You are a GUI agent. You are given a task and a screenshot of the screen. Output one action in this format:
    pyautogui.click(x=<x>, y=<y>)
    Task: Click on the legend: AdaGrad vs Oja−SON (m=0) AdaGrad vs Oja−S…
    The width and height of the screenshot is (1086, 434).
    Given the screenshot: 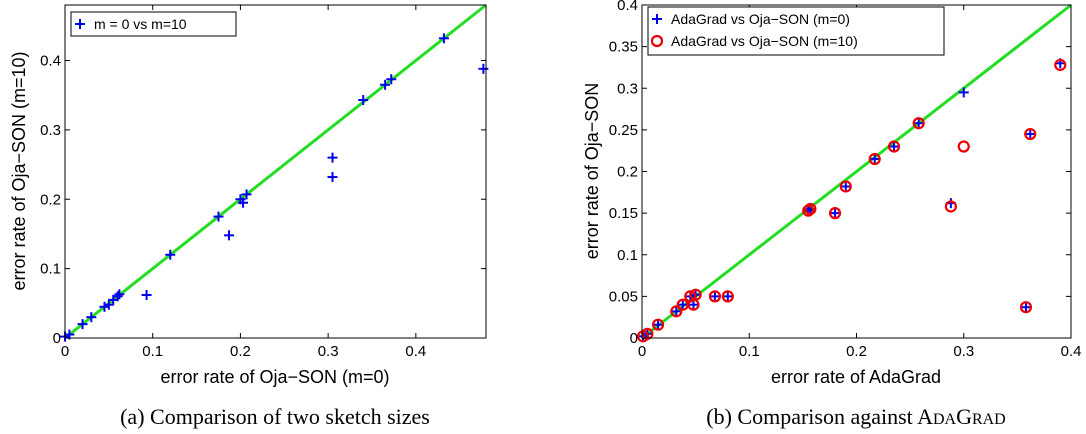 What is the action you would take?
    pyautogui.click(x=796, y=31)
    